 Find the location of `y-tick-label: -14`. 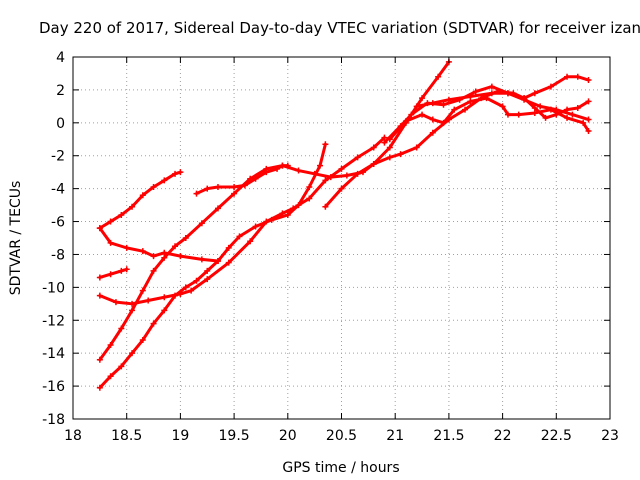

y-tick-label: -14 is located at coordinates (53, 354).